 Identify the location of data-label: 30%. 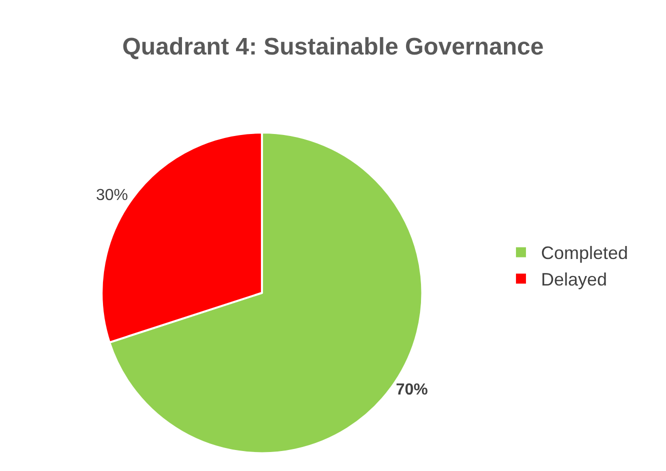
(112, 195).